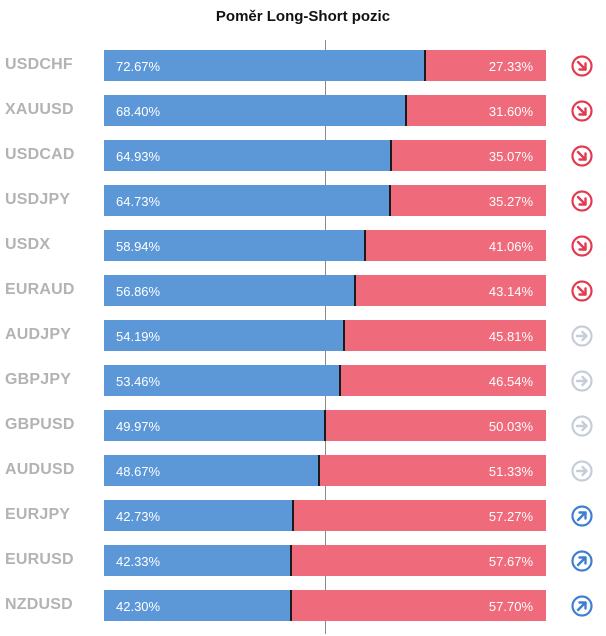 The image size is (606, 636). What do you see at coordinates (138, 66) in the screenshot?
I see `long-percentage-label: 72.67%` at bounding box center [138, 66].